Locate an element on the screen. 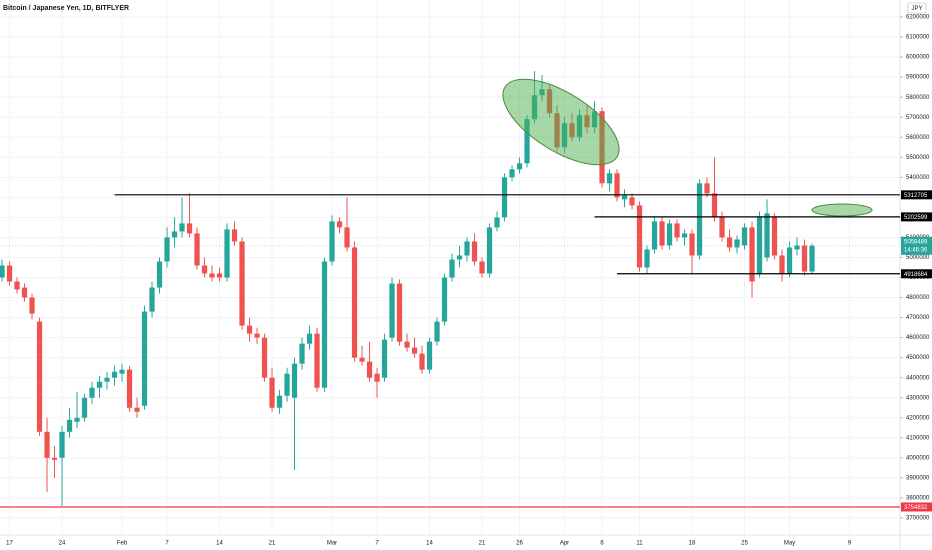 The image size is (932, 550). y-tick-label: 5800000 is located at coordinates (918, 98).